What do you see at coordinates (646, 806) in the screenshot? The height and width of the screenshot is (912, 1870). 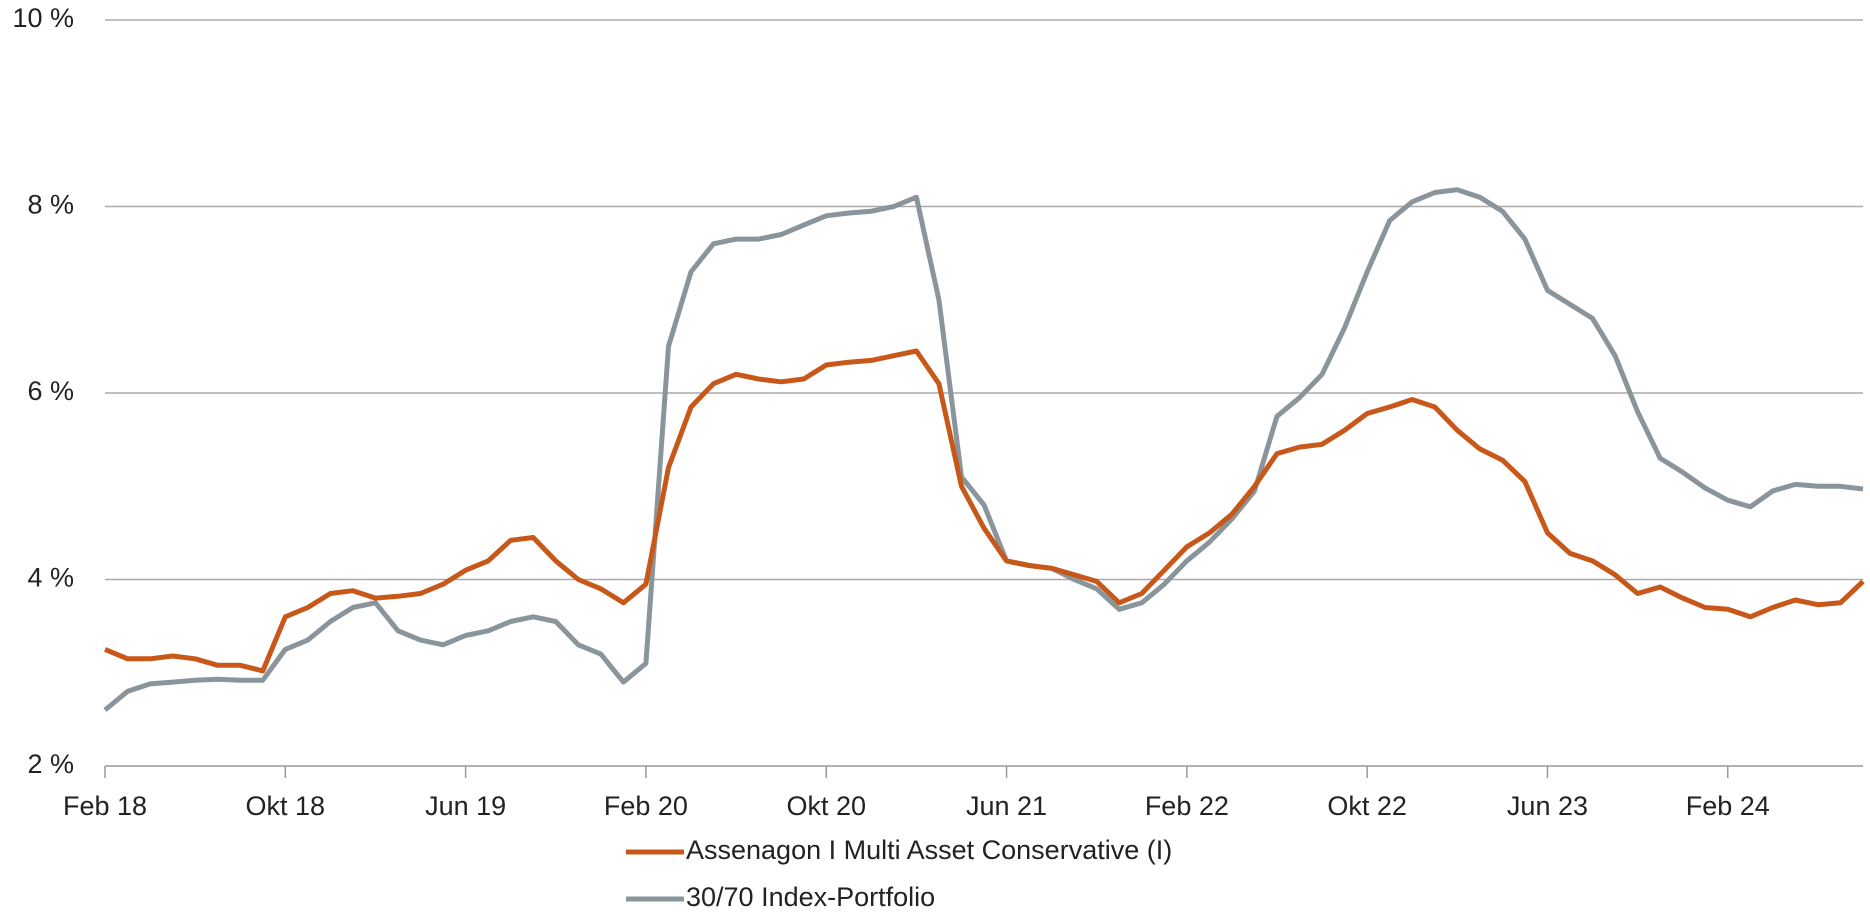 I see `x-tick-label: Feb 20` at bounding box center [646, 806].